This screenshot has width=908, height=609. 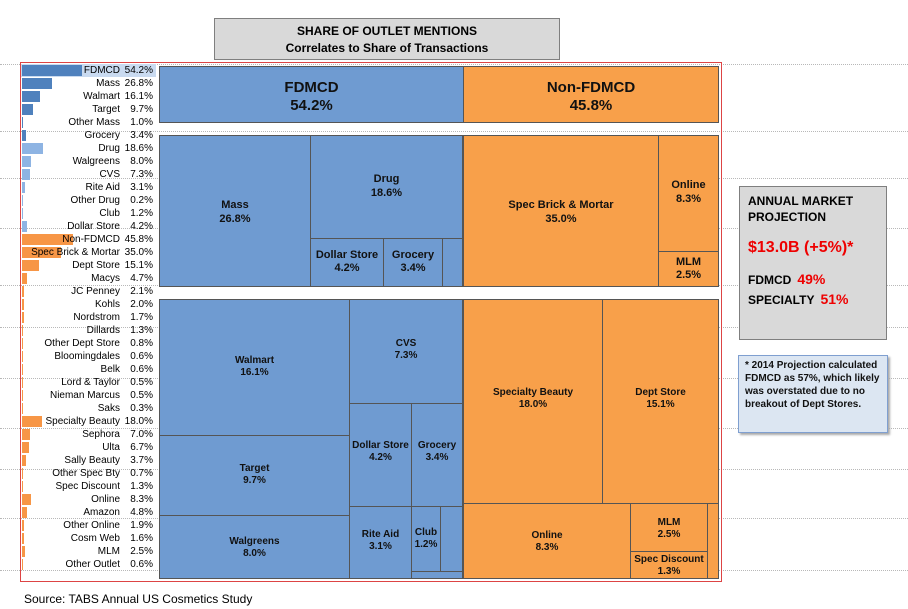 I want to click on outlet-bar-row: Sephora 7.0%, so click(x=88, y=434).